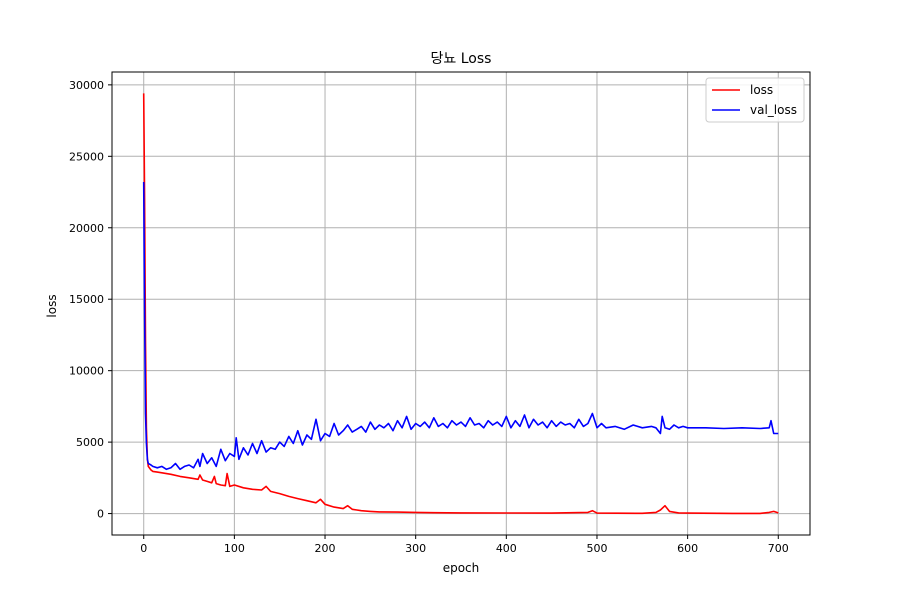 Image resolution: width=900 pixels, height=600 pixels. I want to click on legend-label: loss, so click(761, 90).